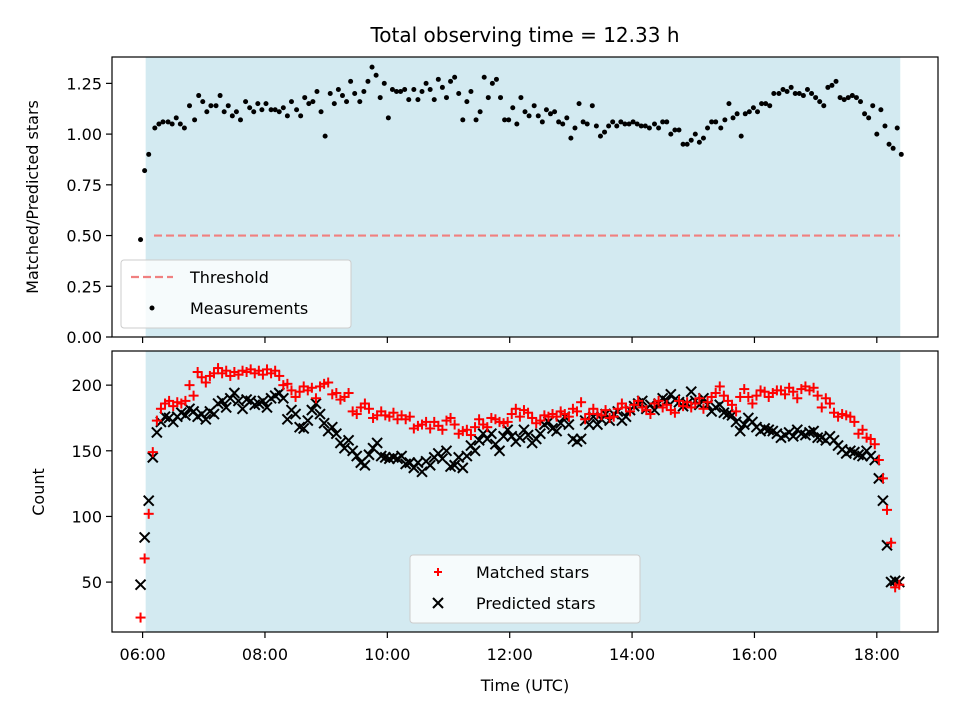  Describe the element at coordinates (525, 589) in the screenshot. I see `bottom-legend: Matched stars Predicted stars` at that location.